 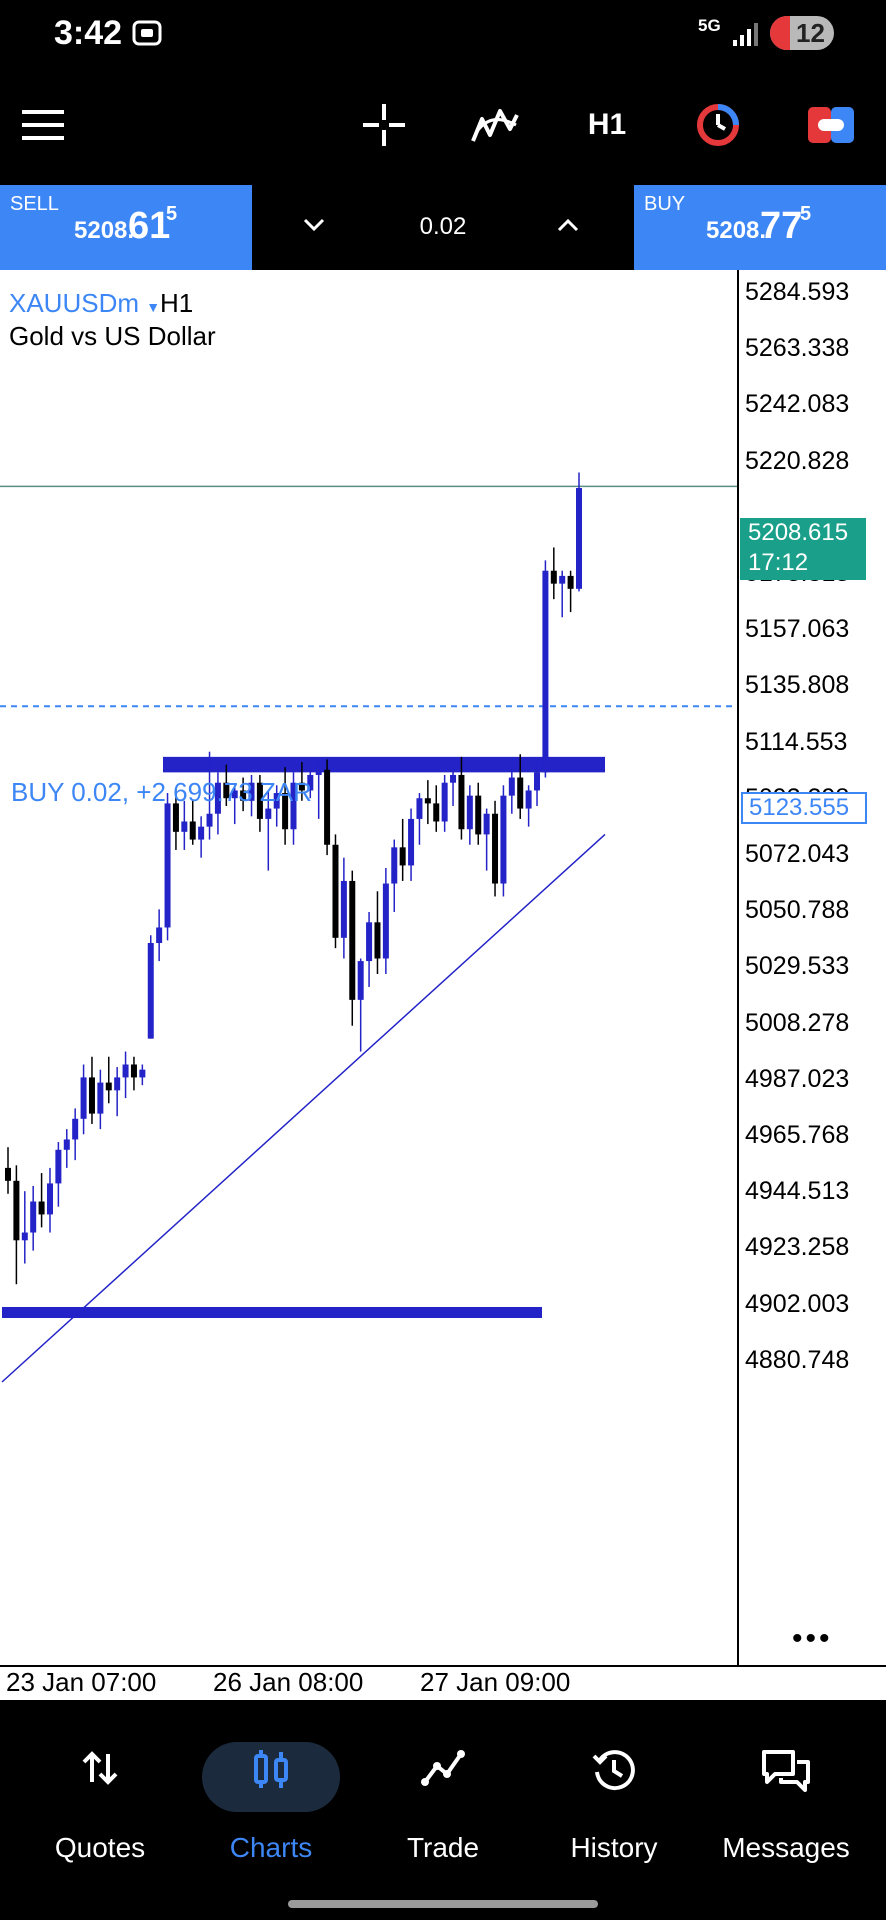 I want to click on nav-history-label: History, so click(x=614, y=1847).